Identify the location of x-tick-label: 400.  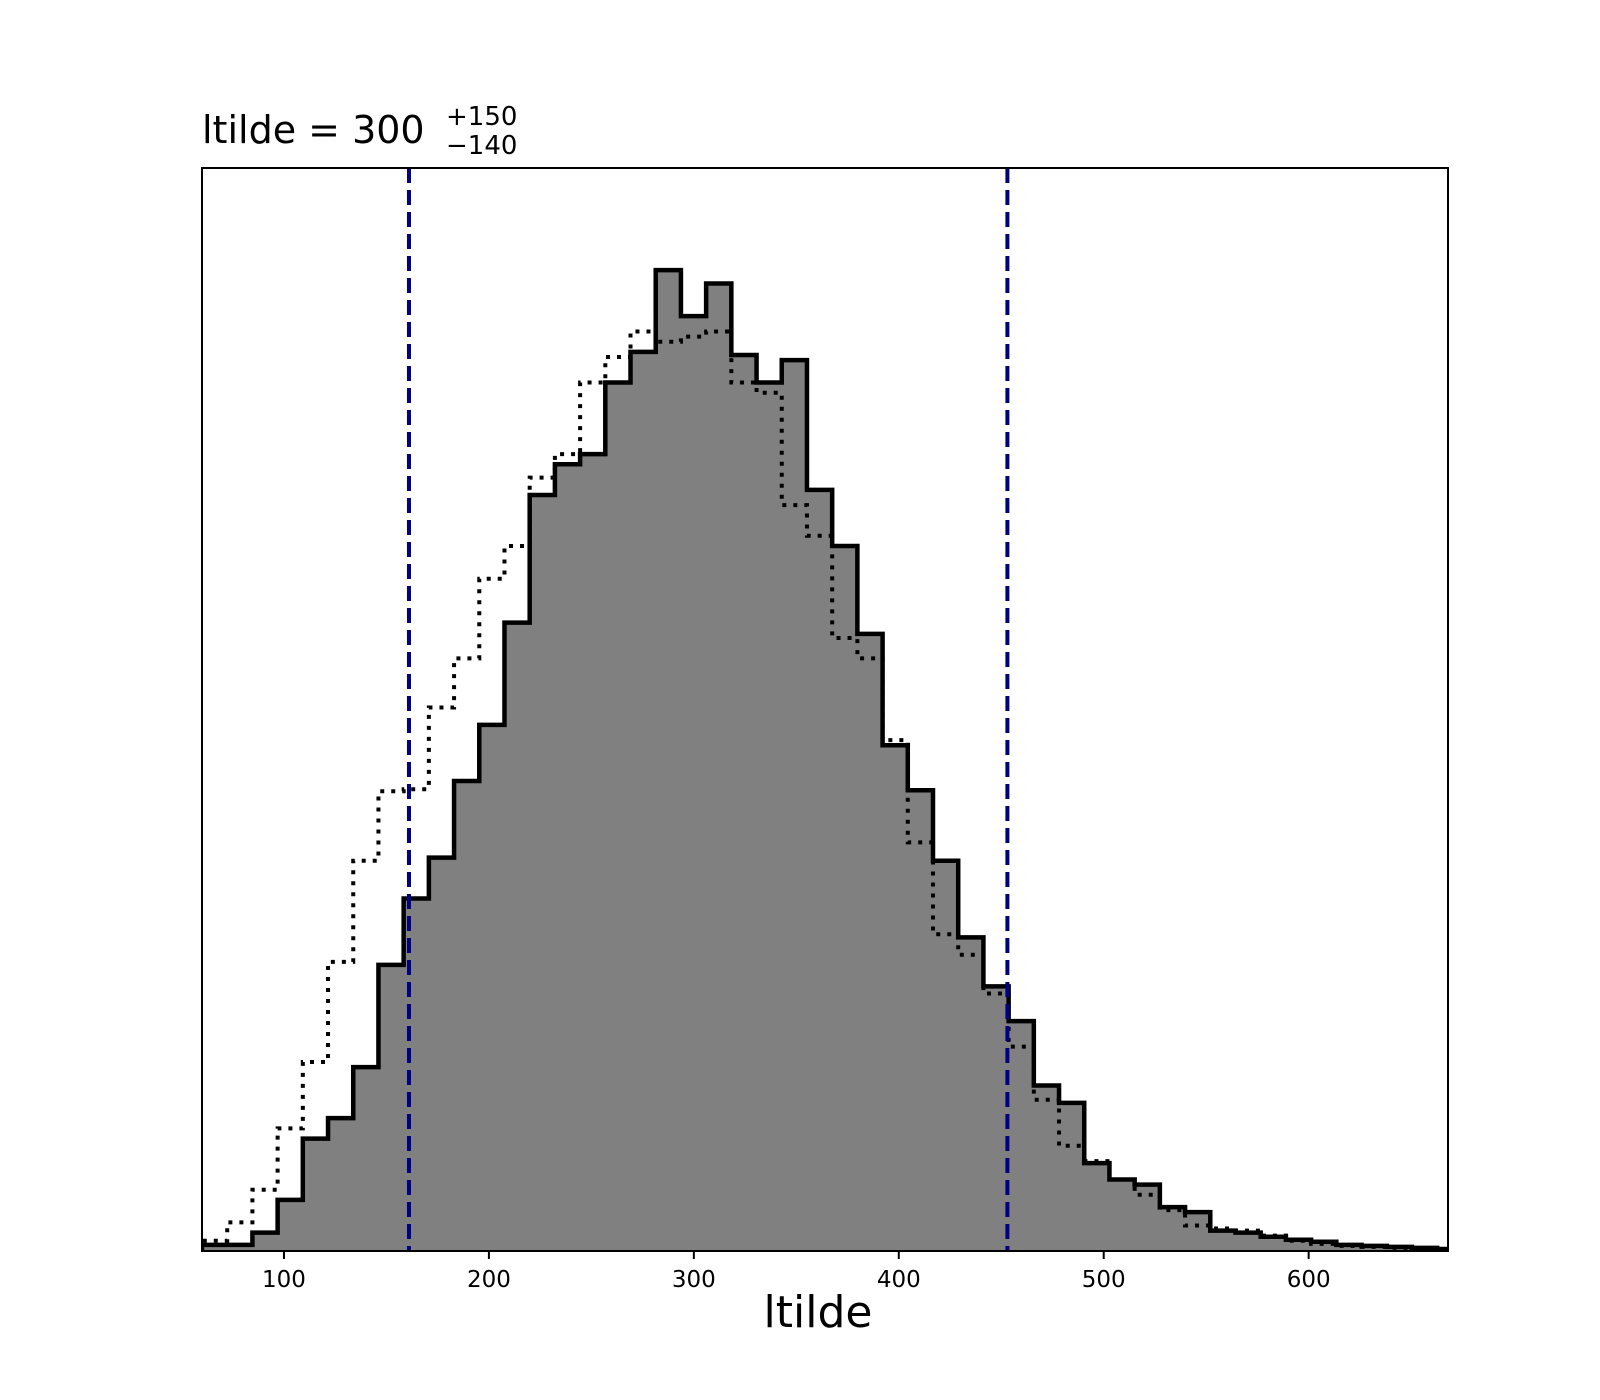
(899, 1280).